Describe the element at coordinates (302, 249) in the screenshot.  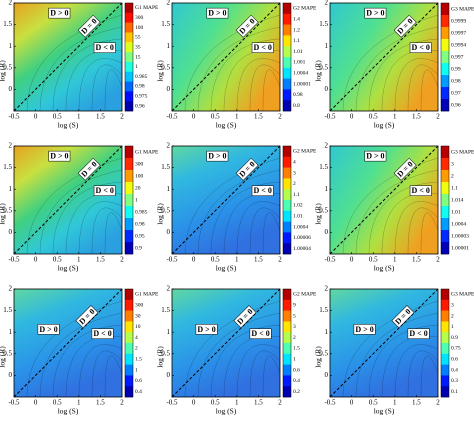
I see `colorbar-label: 1.00004` at that location.